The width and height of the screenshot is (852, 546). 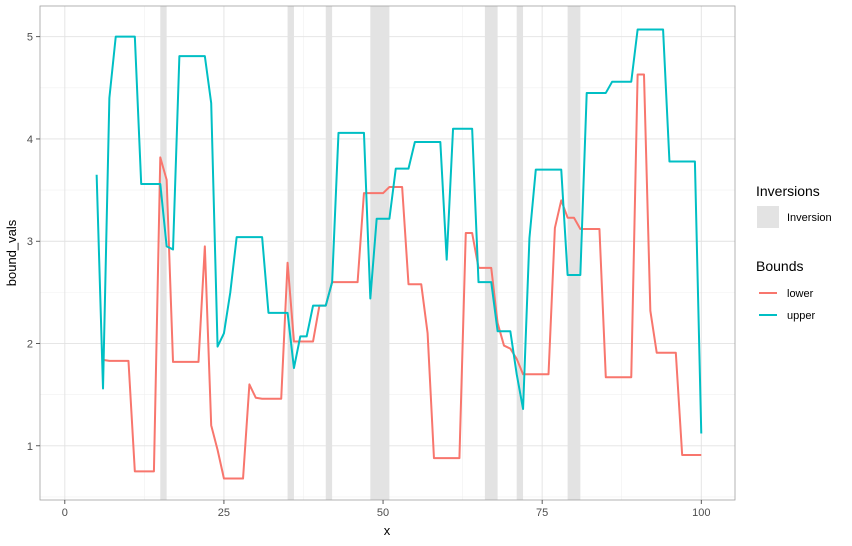 I want to click on legend-inversion-label: Inversion, so click(x=809, y=218).